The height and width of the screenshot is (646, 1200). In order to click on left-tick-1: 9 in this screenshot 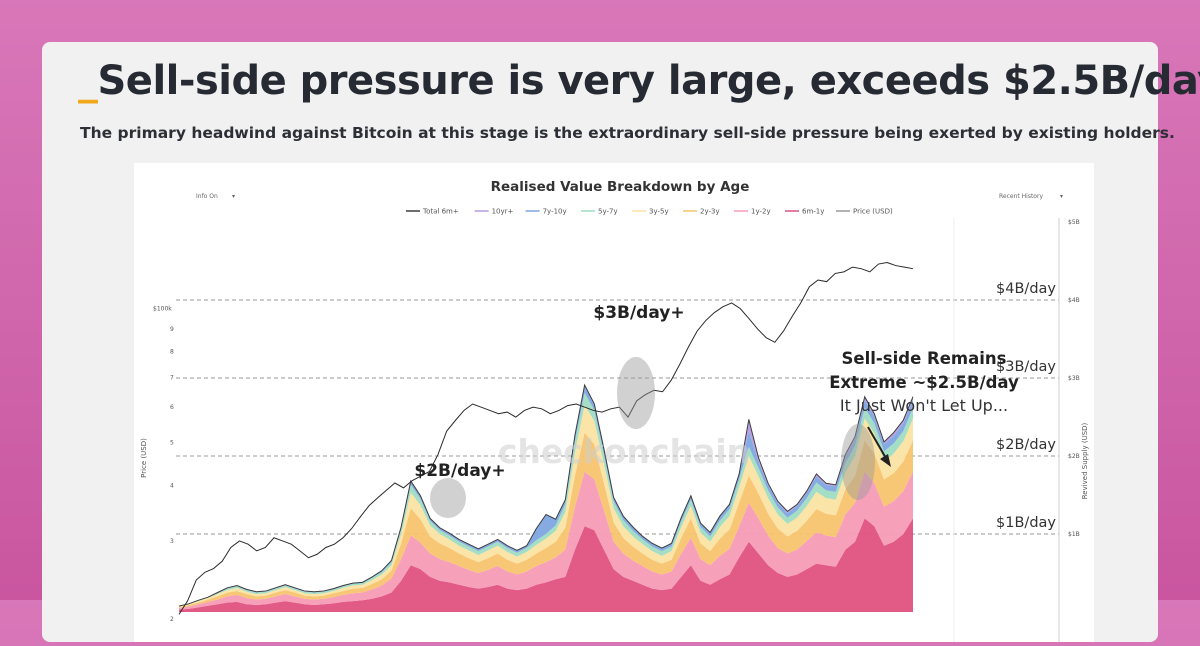, I will do `click(172, 329)`.